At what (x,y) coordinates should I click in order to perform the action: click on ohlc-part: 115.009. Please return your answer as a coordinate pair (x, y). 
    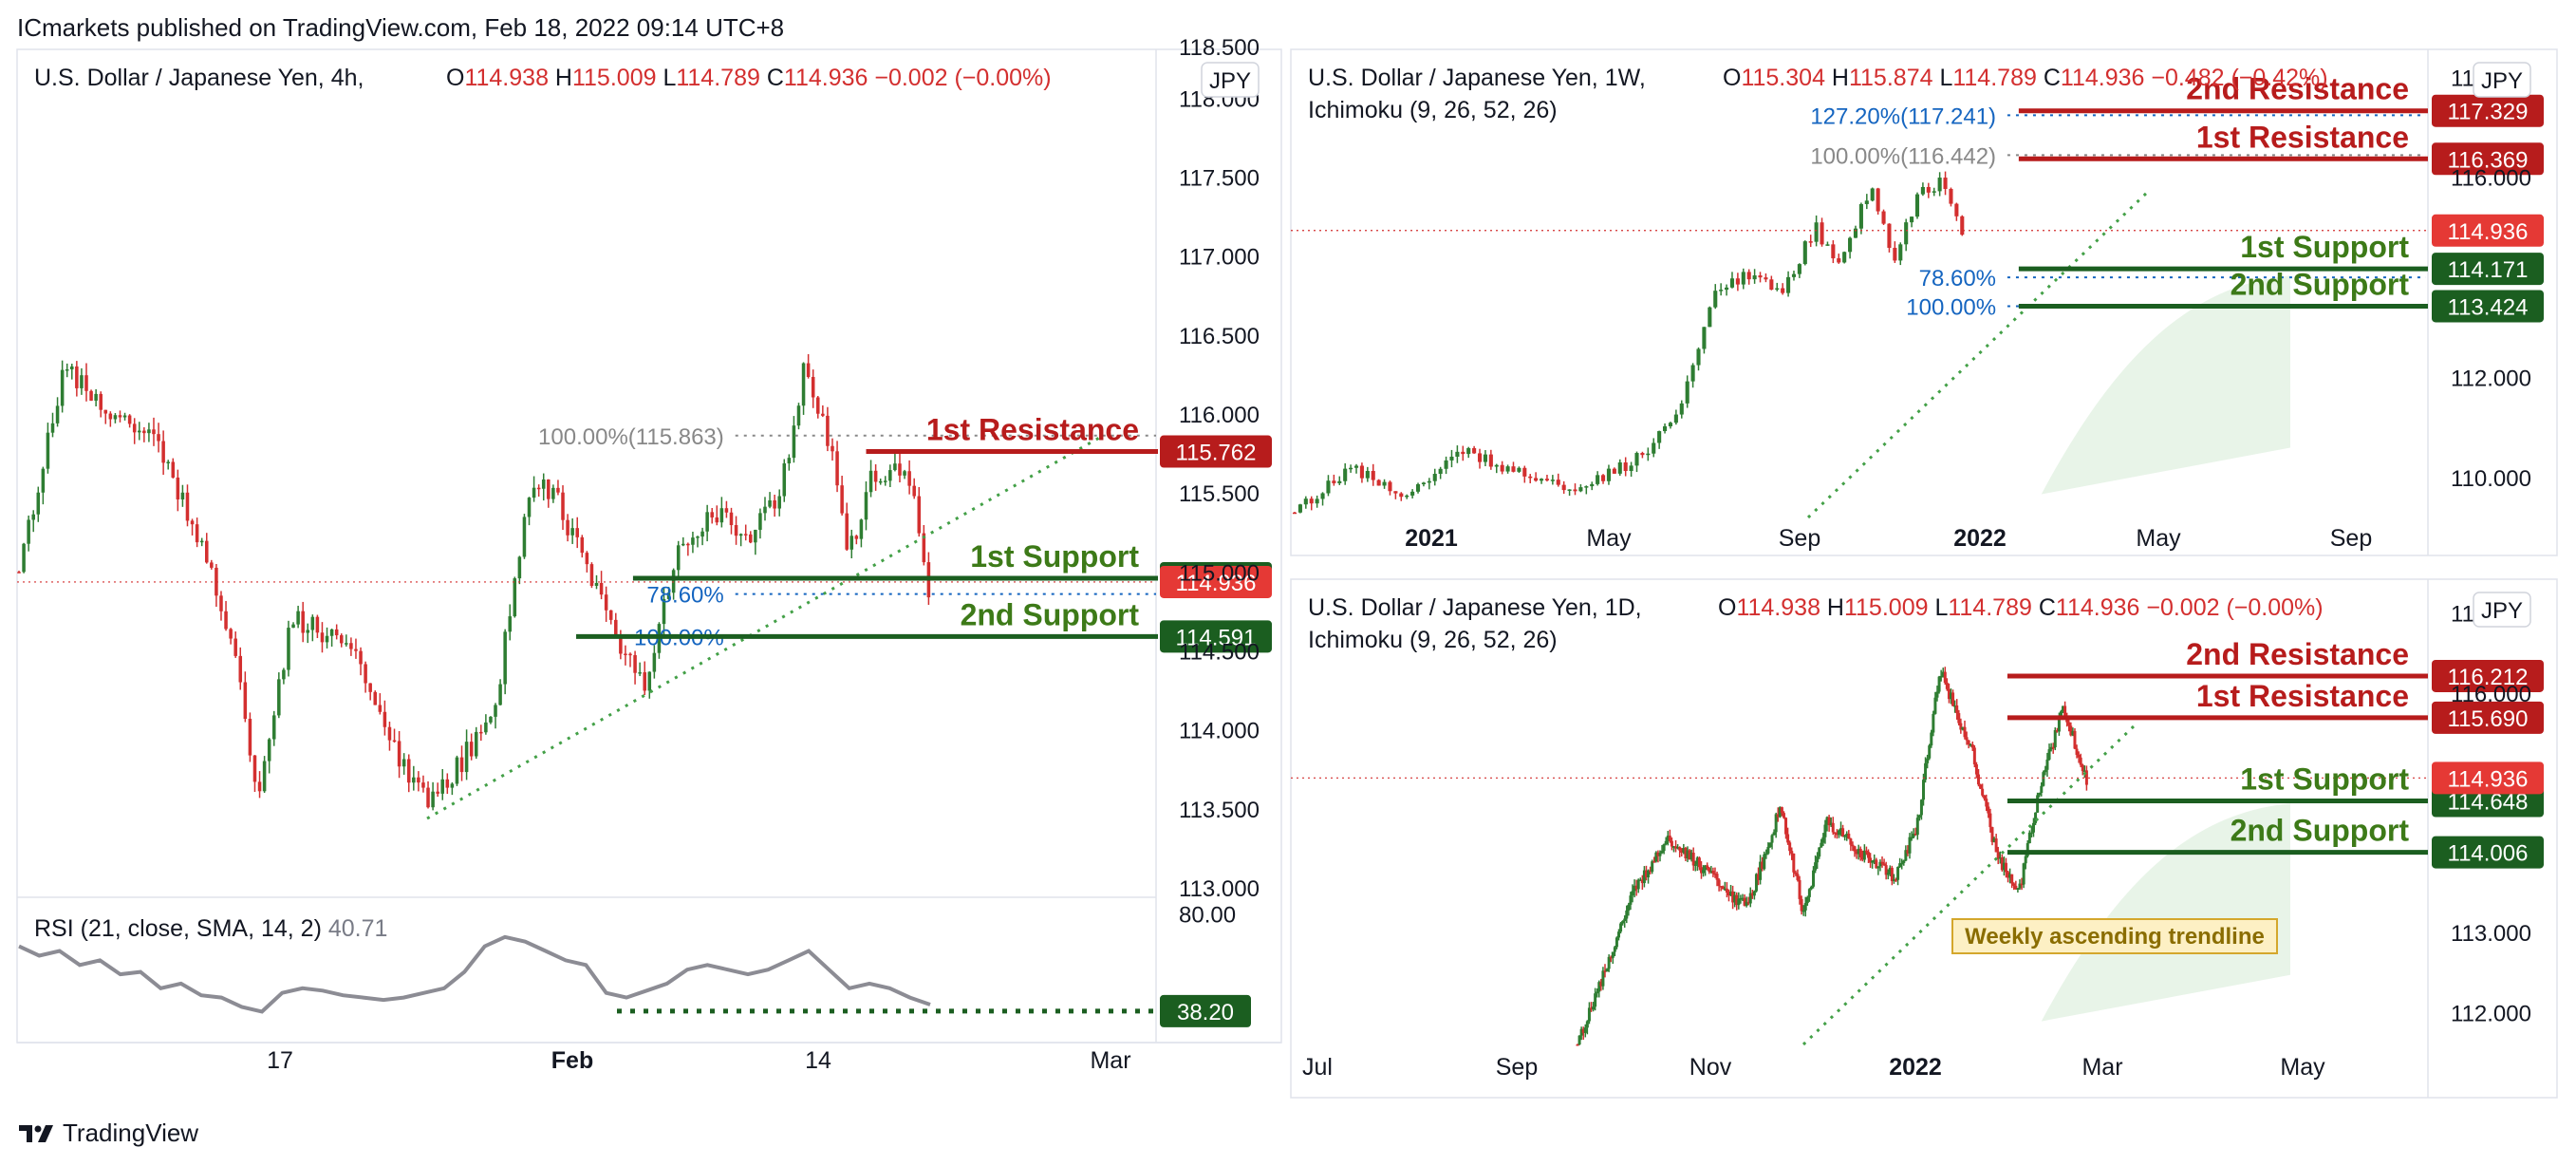
    Looking at the image, I should click on (1889, 607).